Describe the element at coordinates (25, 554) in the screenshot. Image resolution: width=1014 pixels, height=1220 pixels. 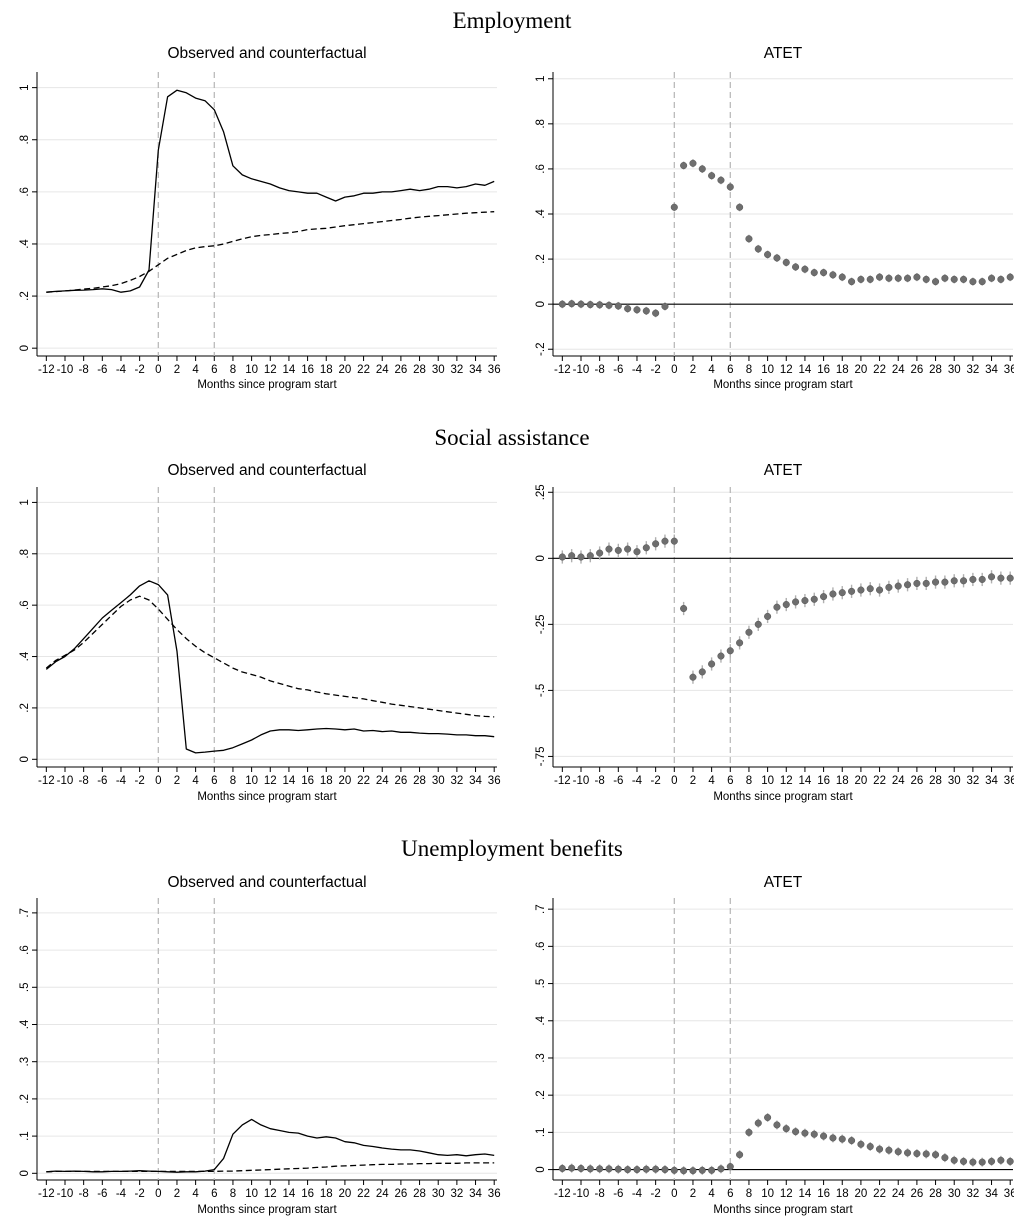
I see `chart-3-y-tick-label: .8` at that location.